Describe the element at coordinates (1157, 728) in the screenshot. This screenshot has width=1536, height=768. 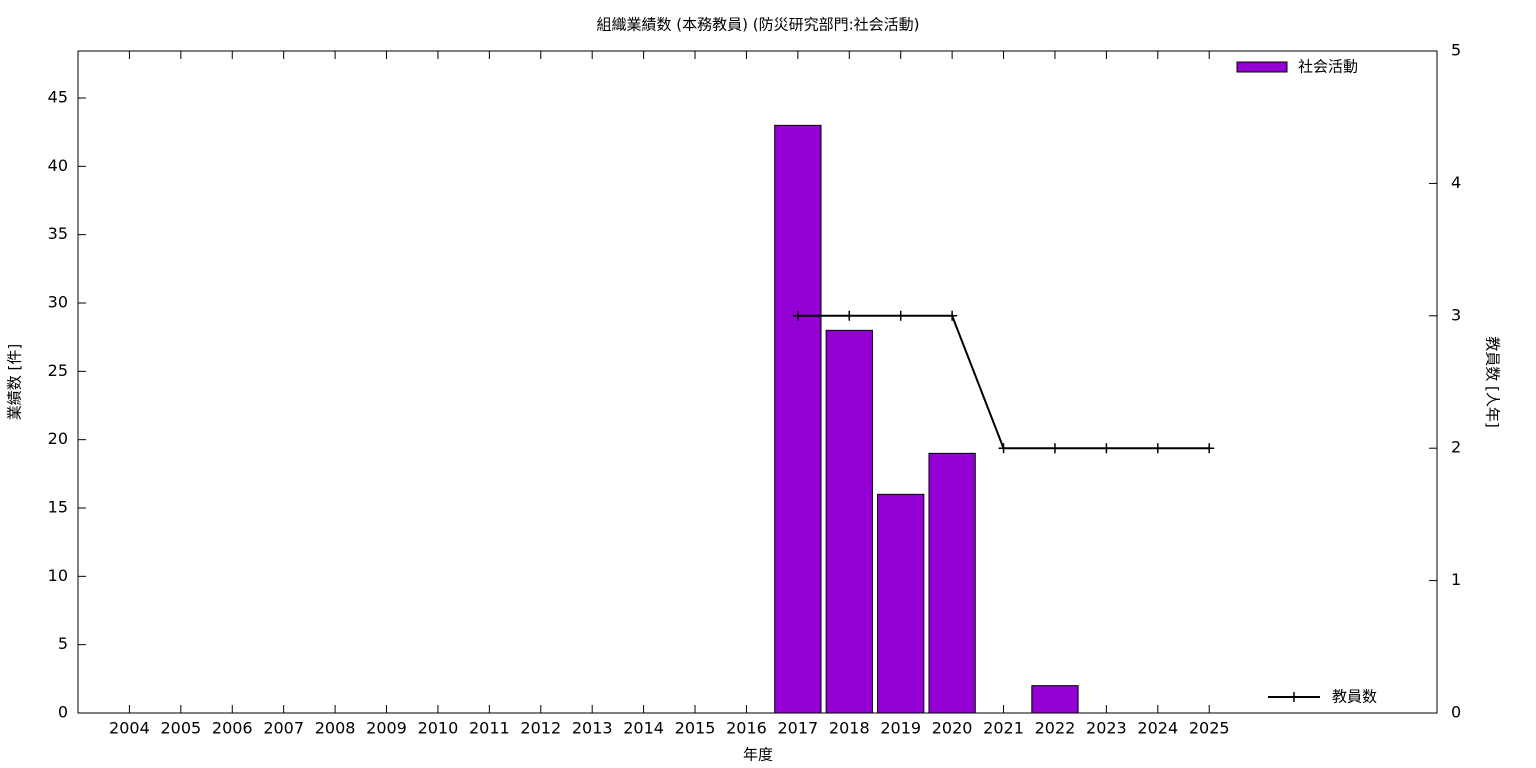
I see `x-tick-label: 2024` at that location.